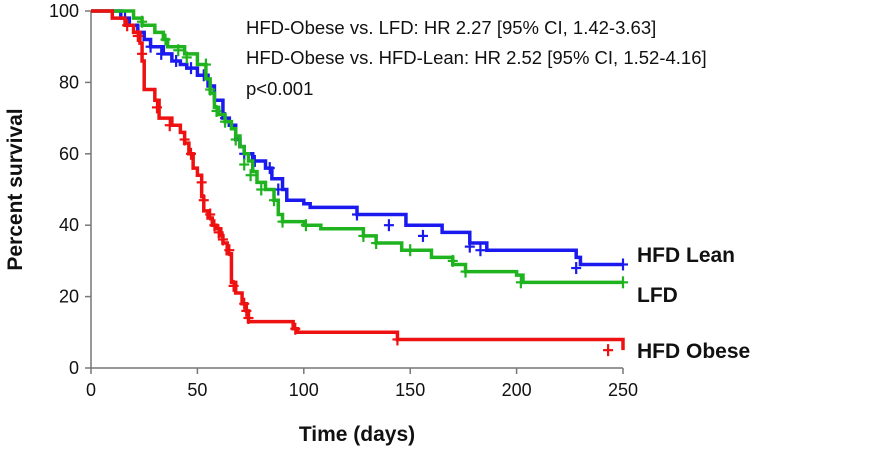  Describe the element at coordinates (304, 390) in the screenshot. I see `x-tick-label: 100` at that location.